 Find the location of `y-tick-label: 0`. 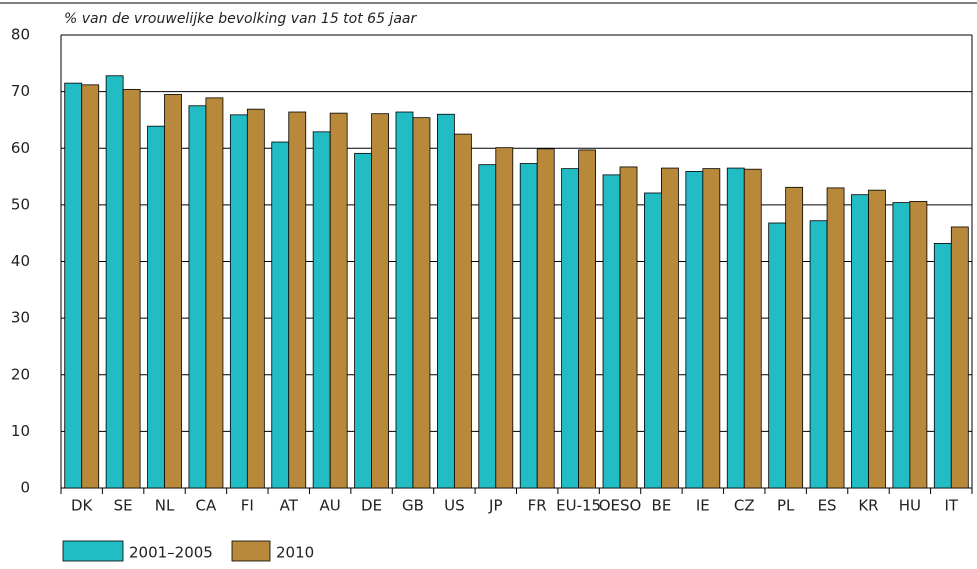

y-tick-label: 0 is located at coordinates (25, 488).